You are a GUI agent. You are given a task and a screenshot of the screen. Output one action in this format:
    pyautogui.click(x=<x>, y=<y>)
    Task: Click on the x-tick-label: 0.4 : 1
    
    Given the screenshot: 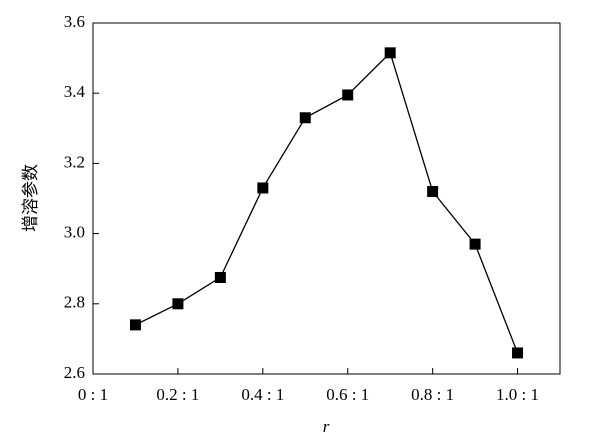 What is the action you would take?
    pyautogui.click(x=262, y=394)
    